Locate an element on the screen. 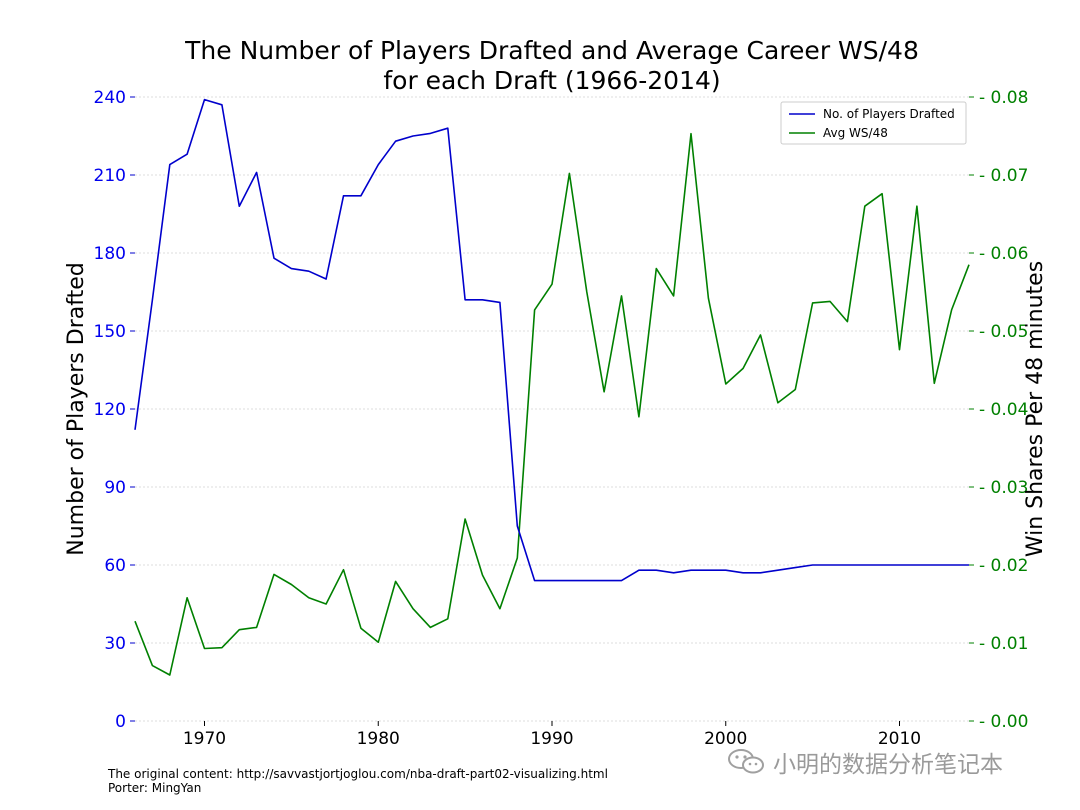 The image size is (1080, 810). legend: No. of Players Drafted Avg WS/48 is located at coordinates (873, 123).